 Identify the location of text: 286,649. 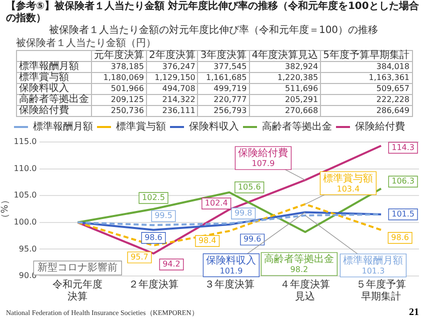
(393, 110).